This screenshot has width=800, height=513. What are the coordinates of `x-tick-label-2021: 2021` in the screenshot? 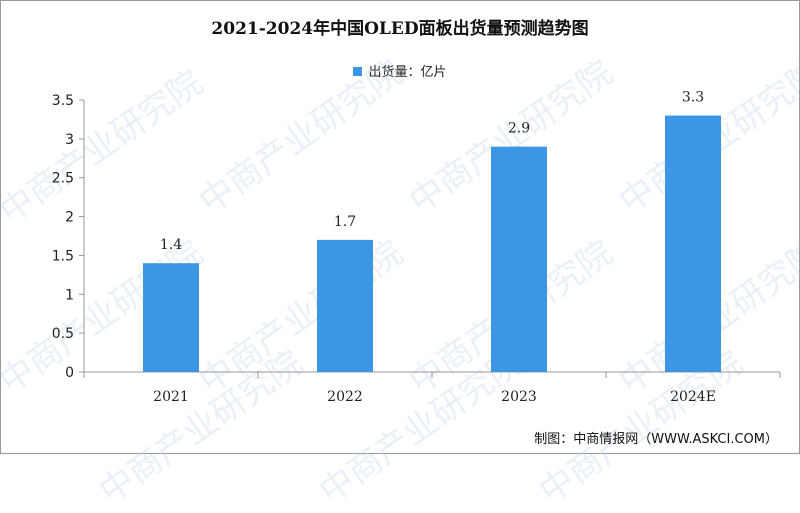 It's located at (171, 397).